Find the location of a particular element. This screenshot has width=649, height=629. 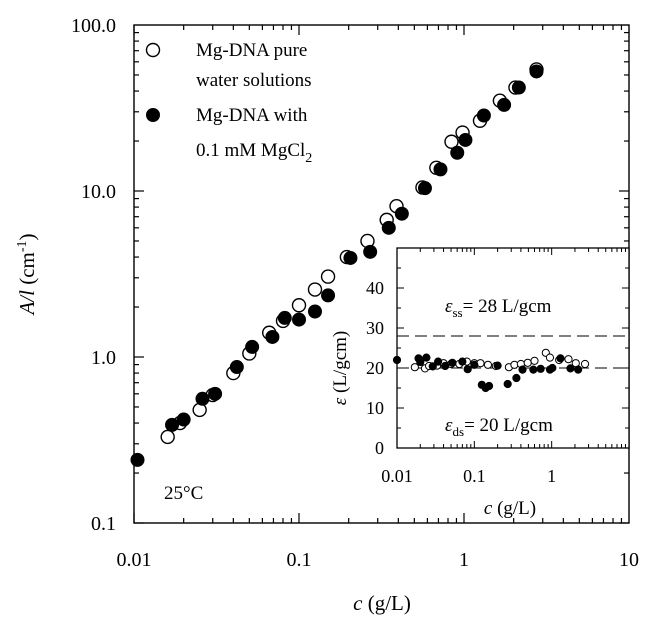

x-axis-label: c (g/L) is located at coordinates (382, 603).